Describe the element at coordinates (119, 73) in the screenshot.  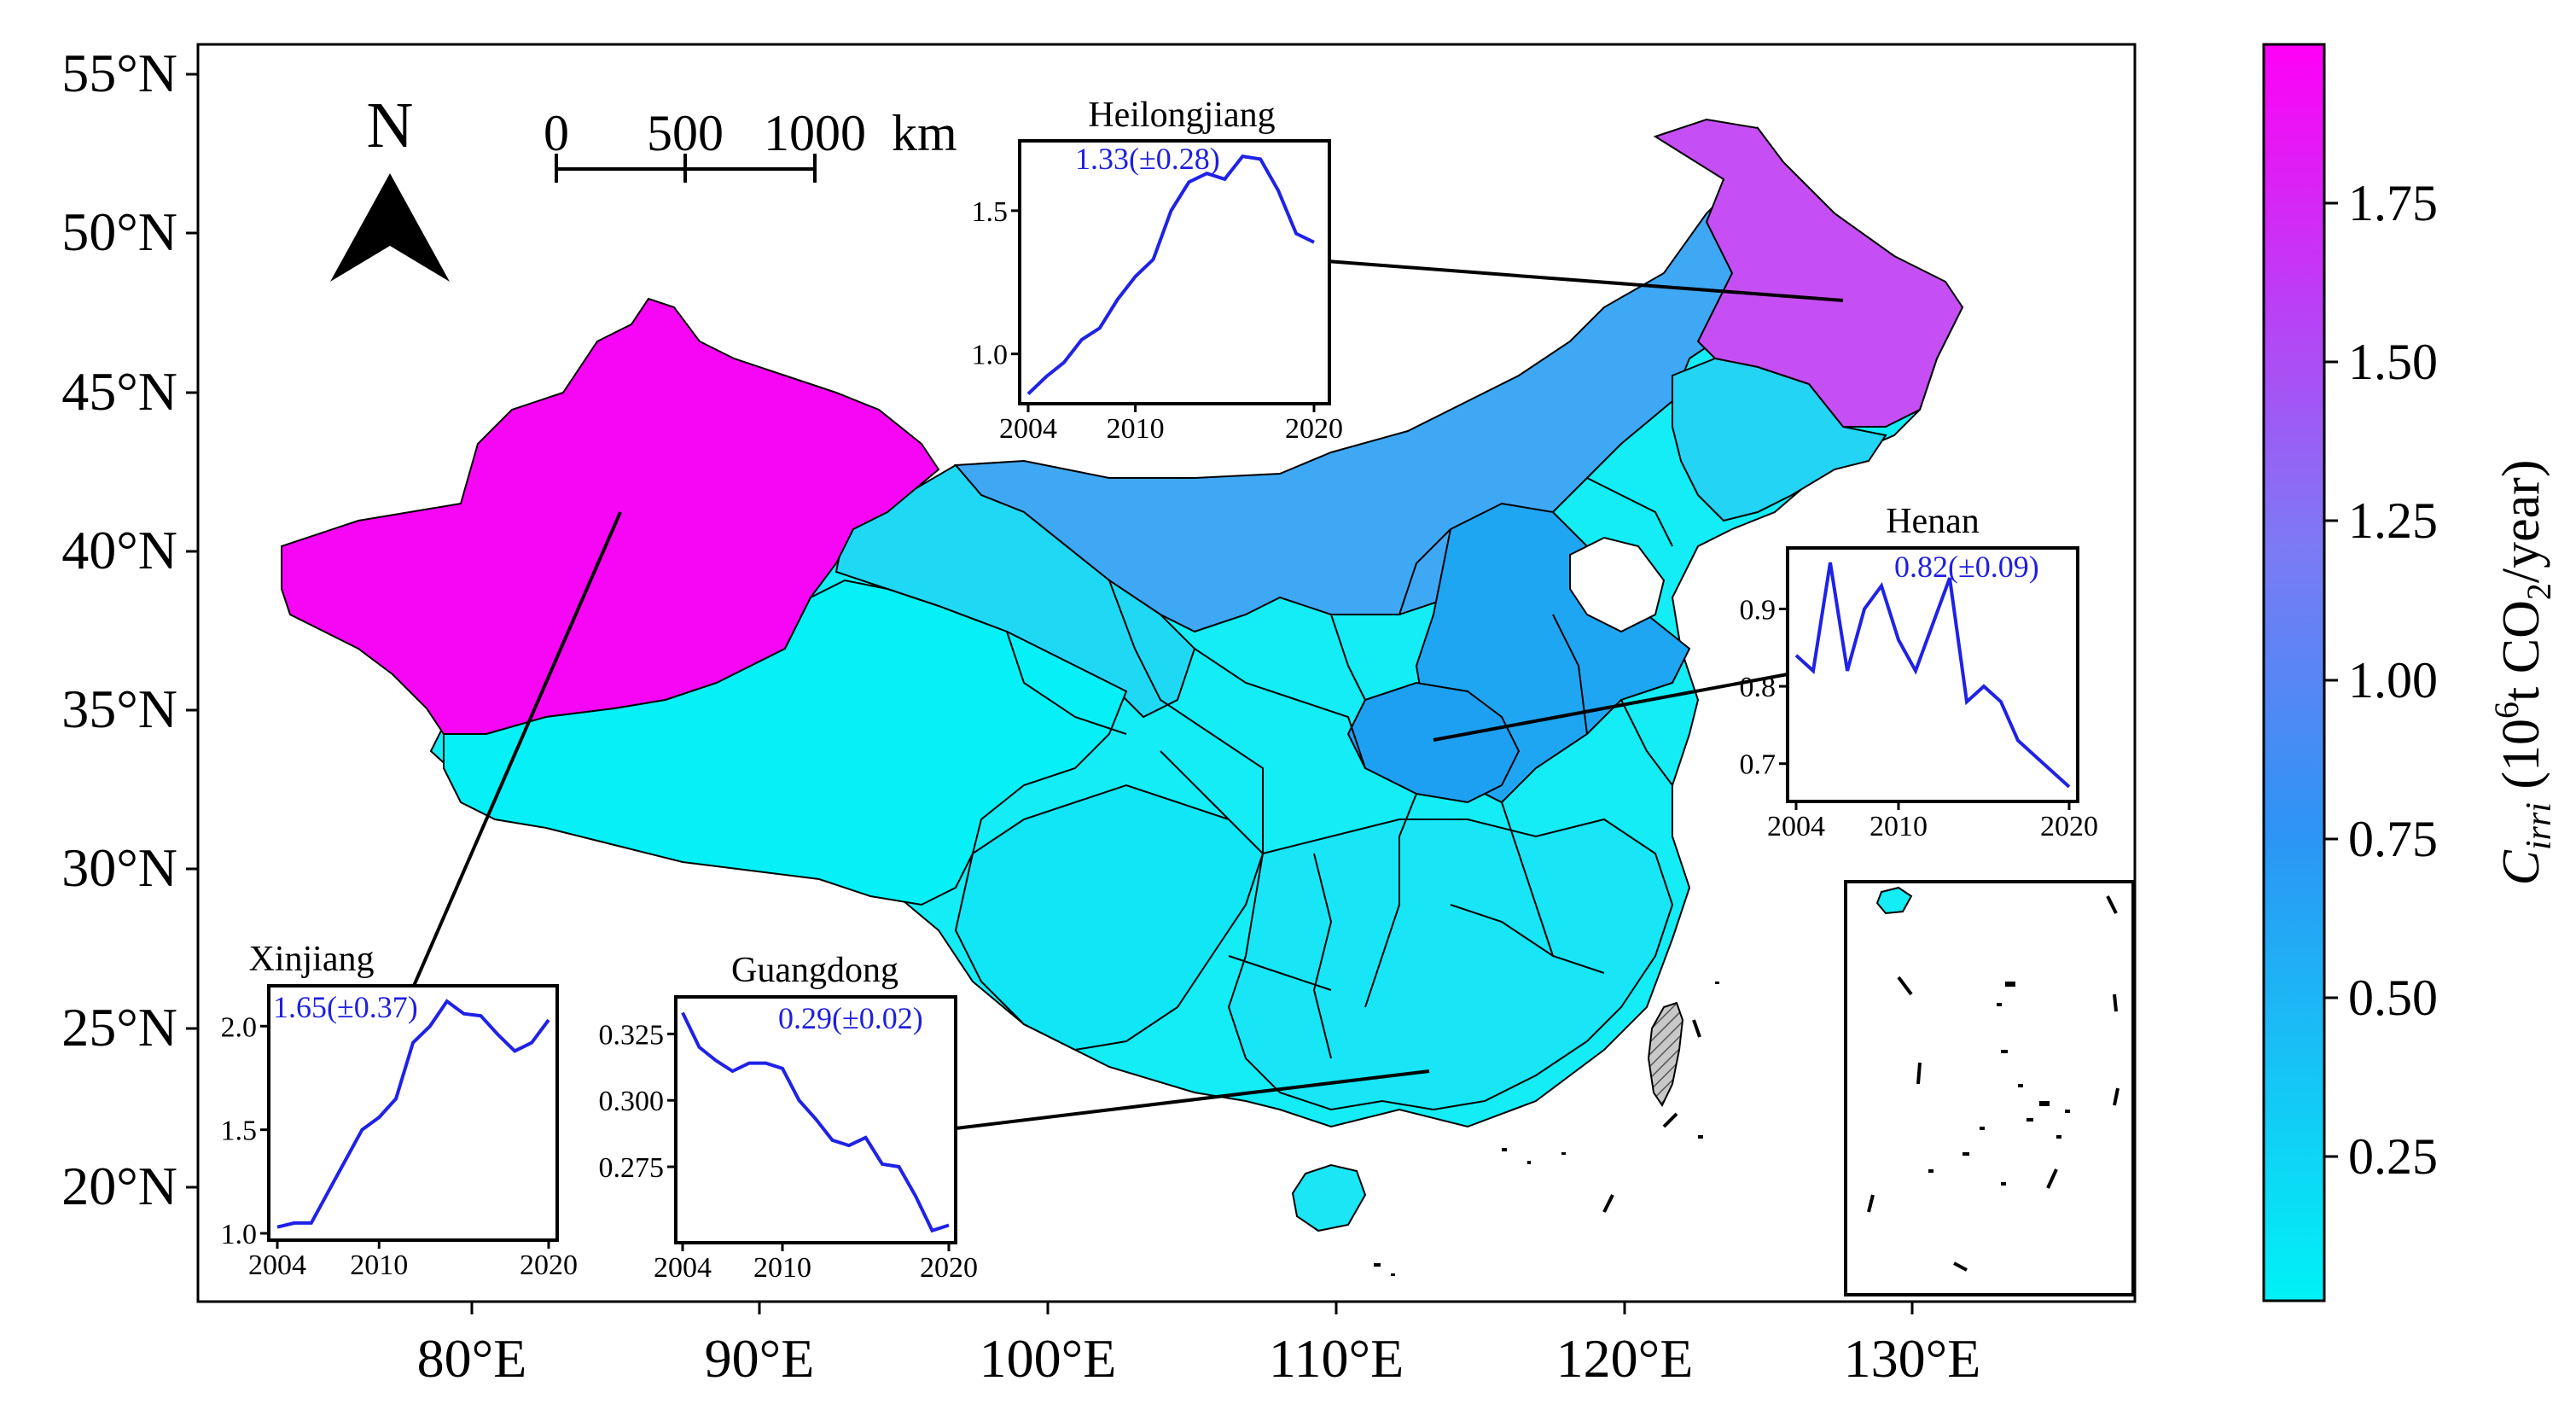
I see `lat-label: 55°N` at that location.